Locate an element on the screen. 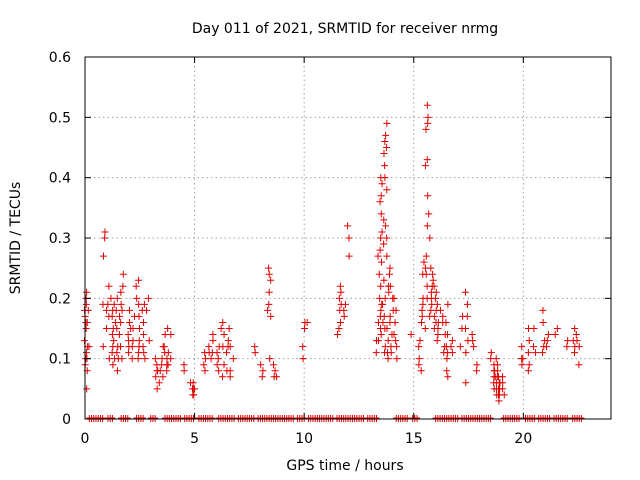 The height and width of the screenshot is (480, 640). y-tick-label: 0.5 is located at coordinates (60, 118).